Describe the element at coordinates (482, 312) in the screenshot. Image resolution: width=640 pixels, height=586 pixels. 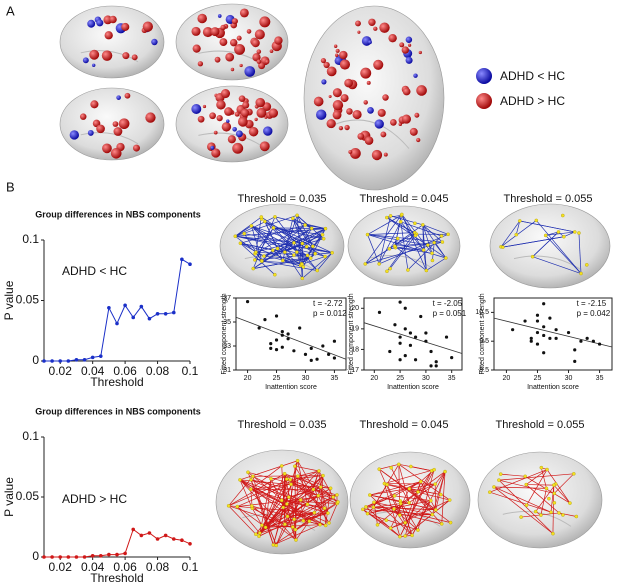
I see `y-tick-label: 10.5` at that location.